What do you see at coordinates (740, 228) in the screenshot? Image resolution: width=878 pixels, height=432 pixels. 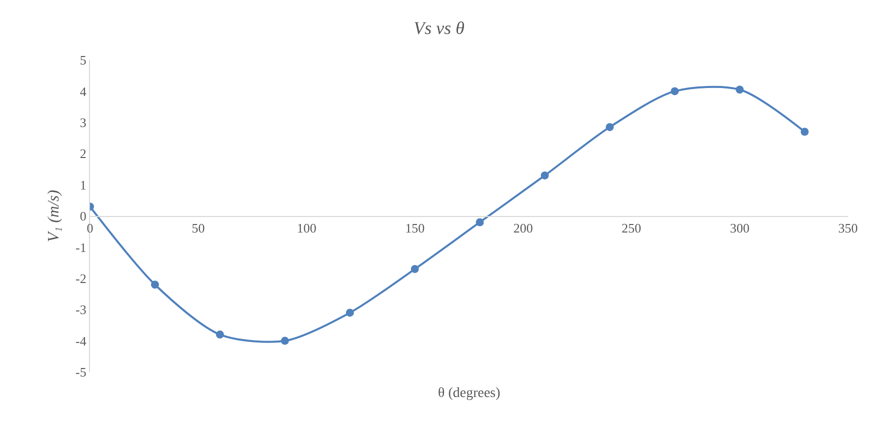 I see `x-tick-label: 300` at bounding box center [740, 228].